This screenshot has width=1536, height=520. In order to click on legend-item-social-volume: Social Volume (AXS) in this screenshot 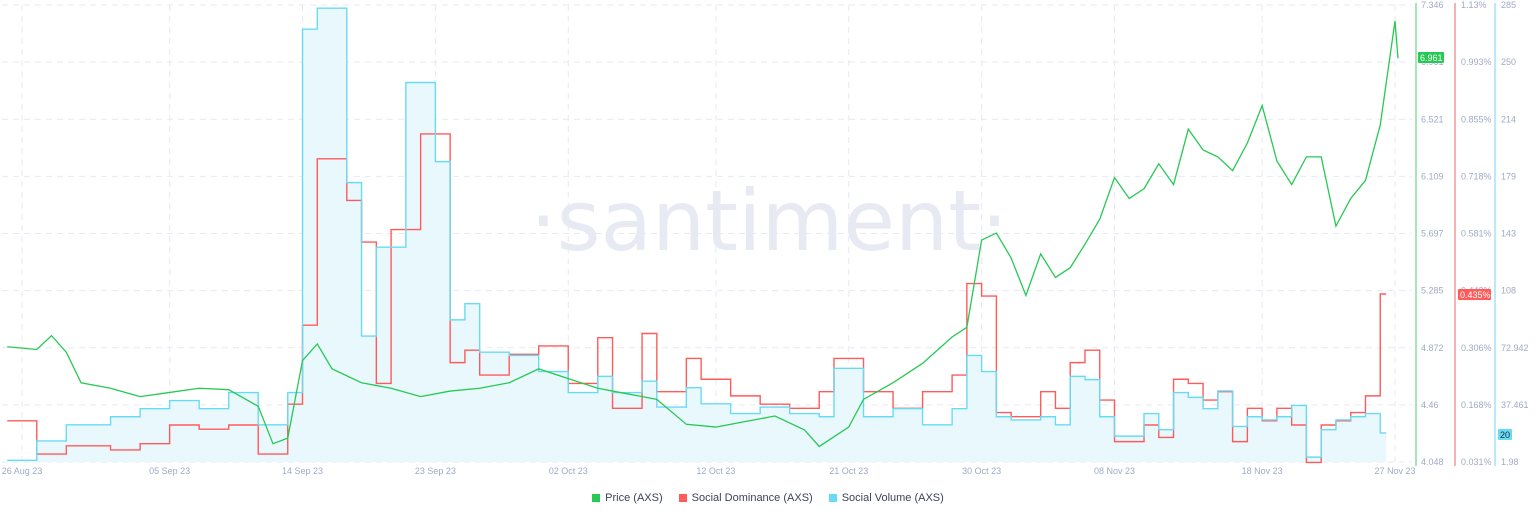, I will do `click(886, 498)`.